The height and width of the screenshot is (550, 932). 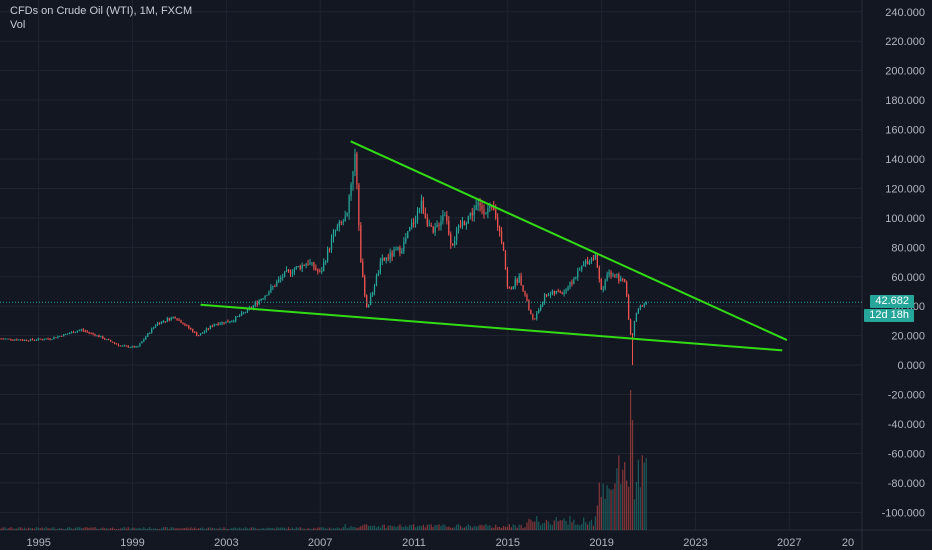 I want to click on y-tick-label: 120.000, so click(x=905, y=189).